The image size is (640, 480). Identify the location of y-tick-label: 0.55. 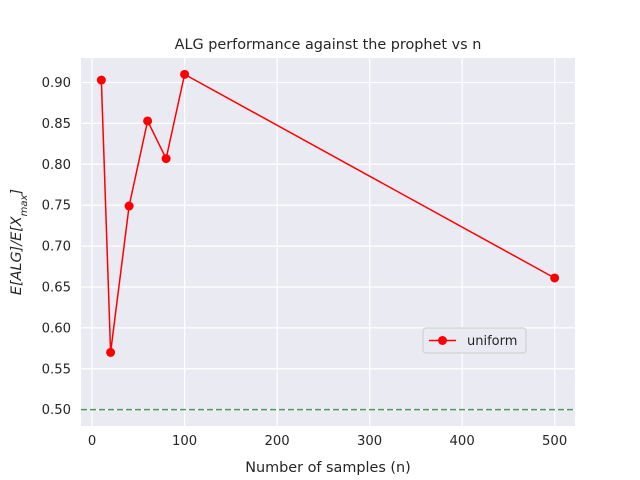
(56, 369).